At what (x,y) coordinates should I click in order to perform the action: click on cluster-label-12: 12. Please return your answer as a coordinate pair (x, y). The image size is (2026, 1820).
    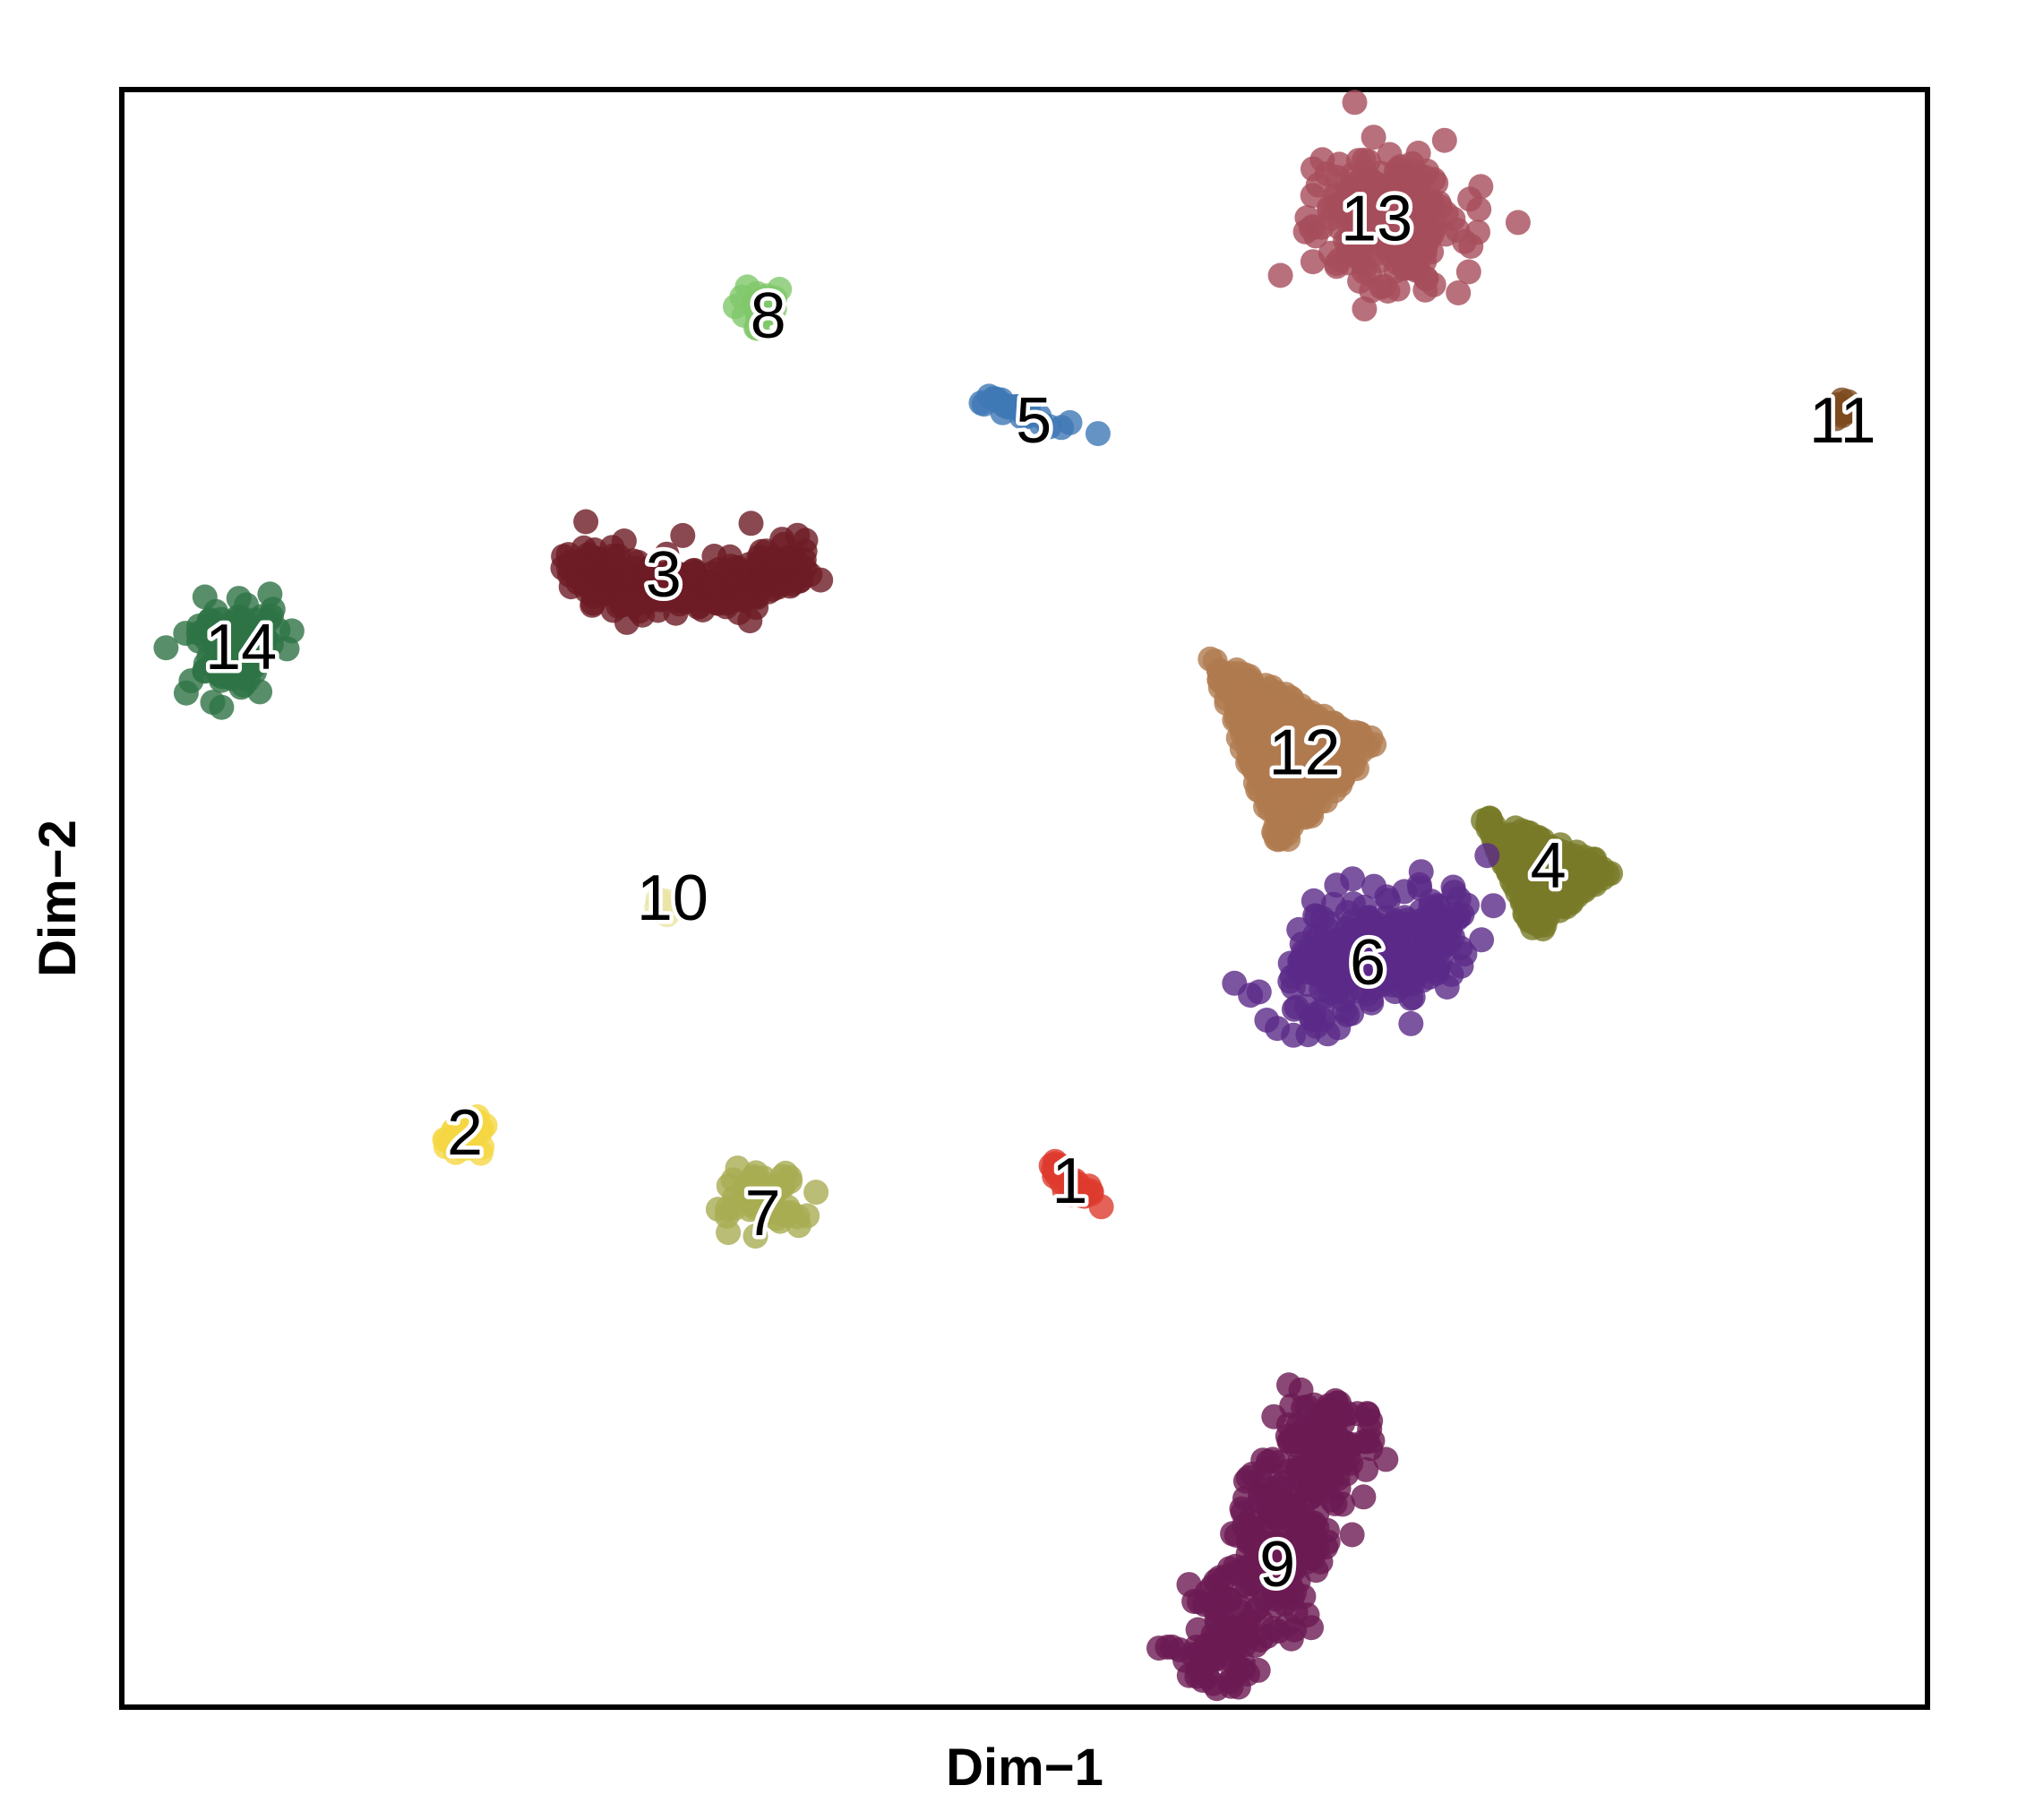
    Looking at the image, I should click on (1304, 753).